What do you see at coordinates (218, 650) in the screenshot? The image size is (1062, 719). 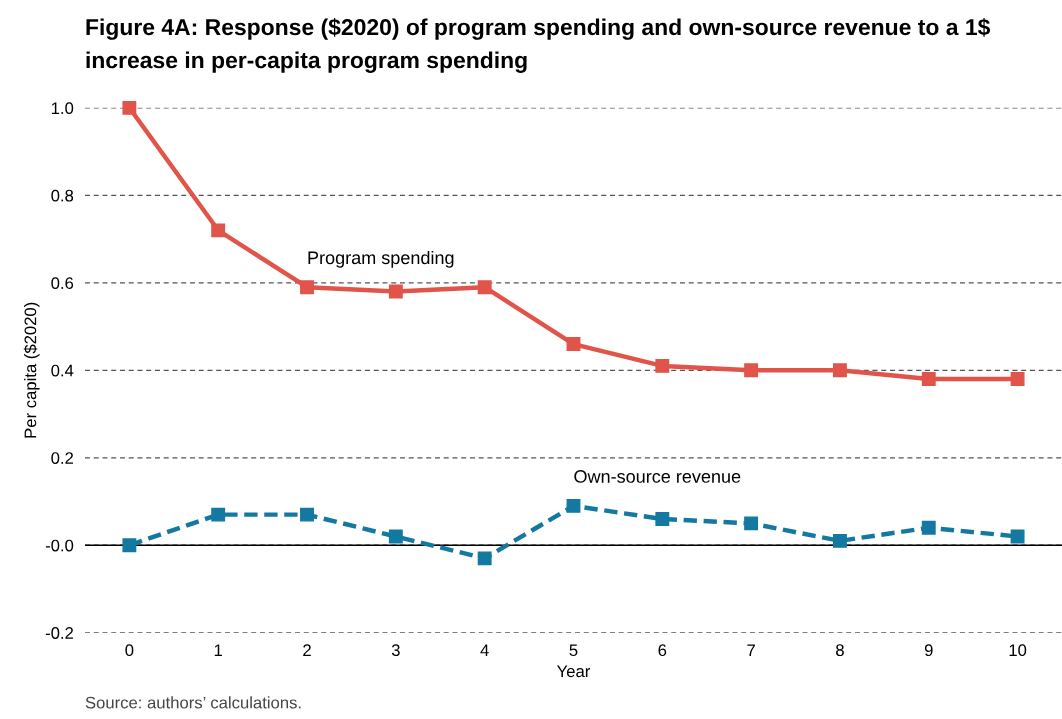 I see `x-tick-label: 1` at bounding box center [218, 650].